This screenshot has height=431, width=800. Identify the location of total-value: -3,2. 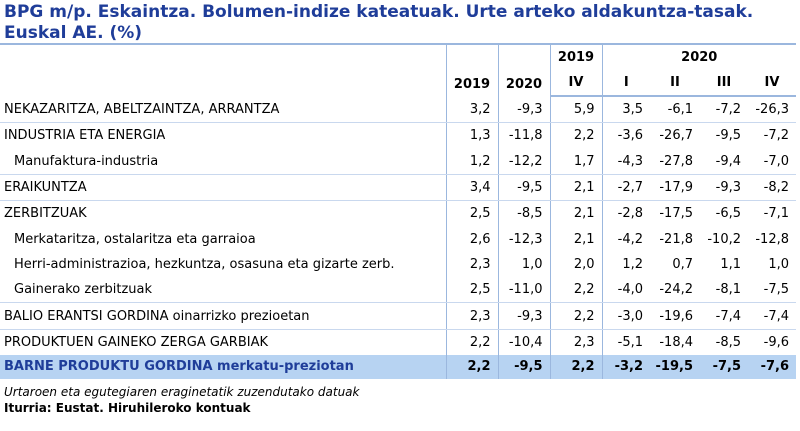
(625, 366).